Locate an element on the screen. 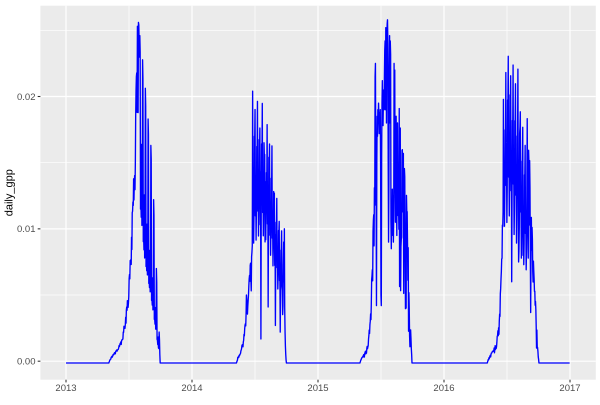 This screenshot has height=405, width=600. svg-text: 0.01 is located at coordinates (26, 229).